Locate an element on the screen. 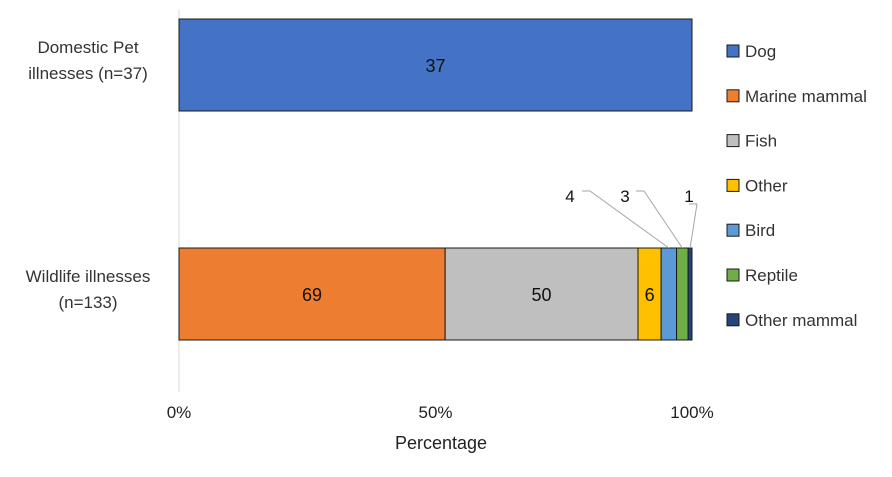 The height and width of the screenshot is (477, 892). data-label-marine-mammal: 69 is located at coordinates (312, 295).